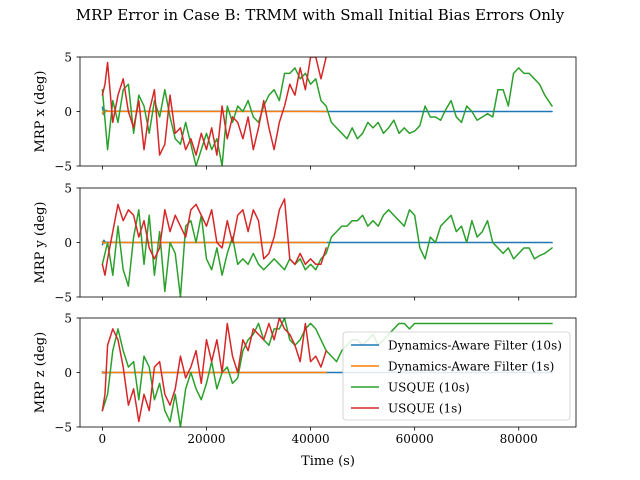 The image size is (640, 480). Describe the element at coordinates (103, 439) in the screenshot. I see `x-tick-label: 0` at that location.